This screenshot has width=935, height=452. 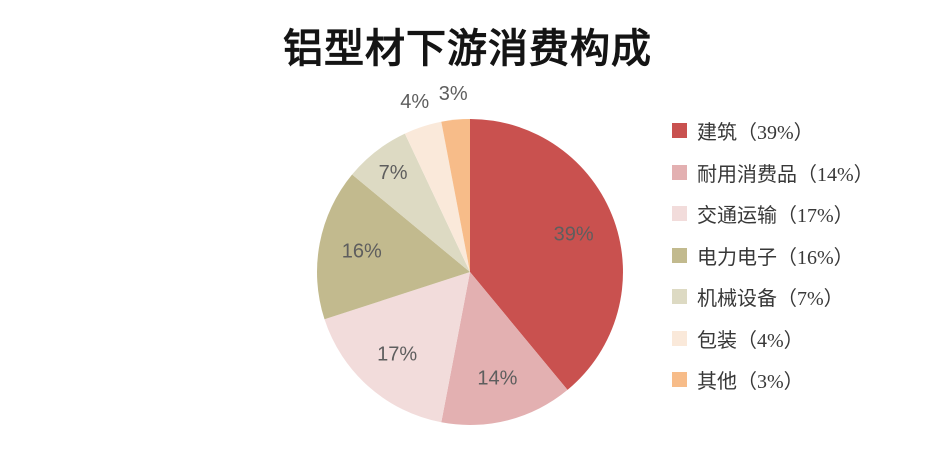 I want to click on pie-slice-交通运输, so click(x=397, y=347).